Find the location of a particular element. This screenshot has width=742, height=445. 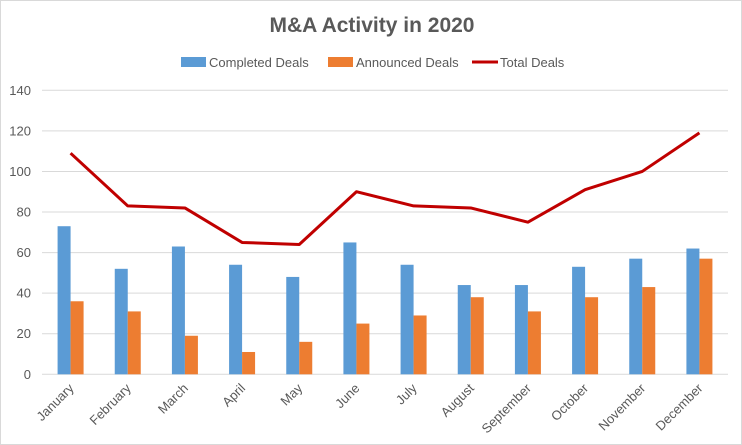

y-tick-label: 40 is located at coordinates (24, 293).